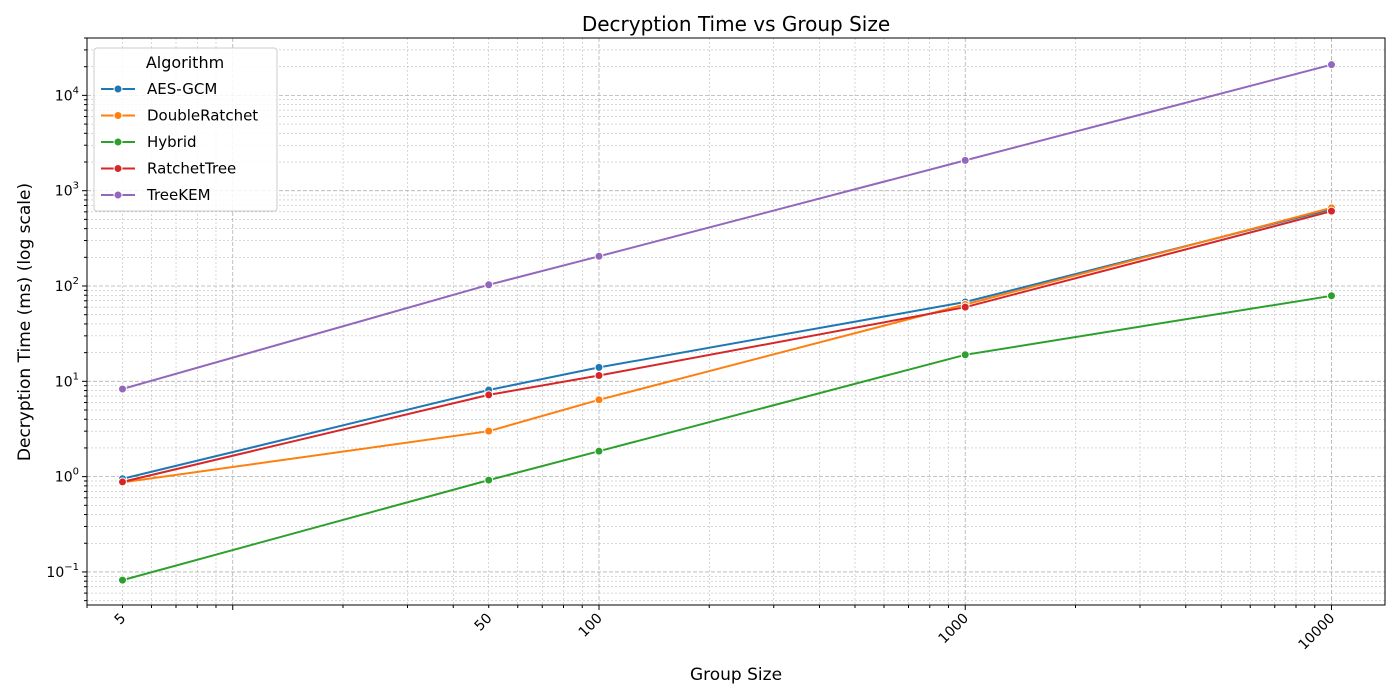  I want to click on x-tick-label: 10000, so click(1316, 632).